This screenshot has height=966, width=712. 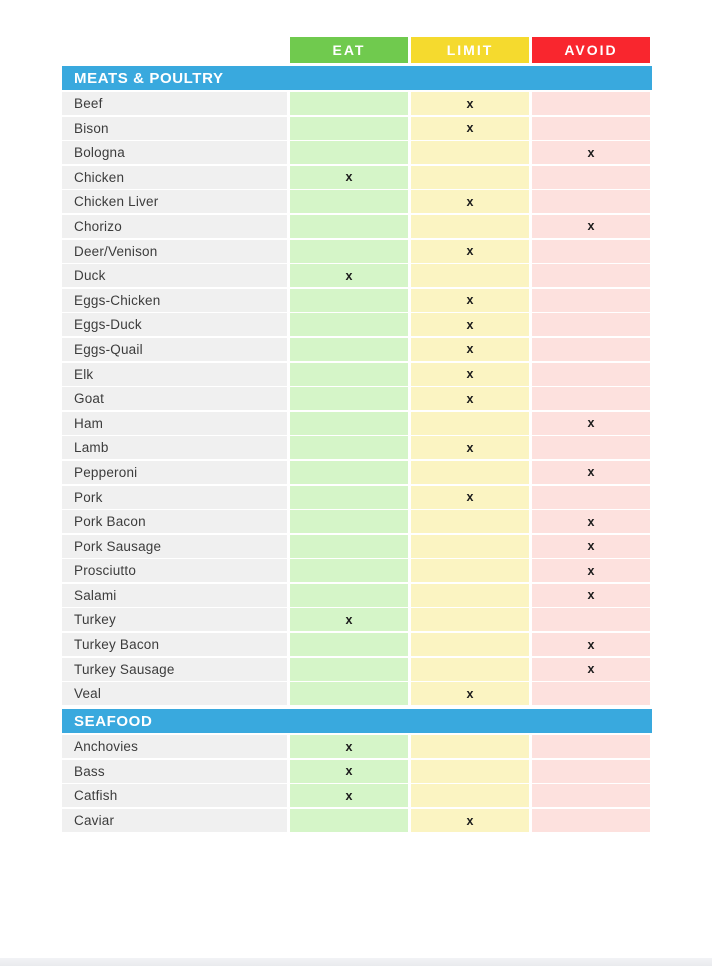 I want to click on table-row: Pork Sausage x, so click(x=357, y=546).